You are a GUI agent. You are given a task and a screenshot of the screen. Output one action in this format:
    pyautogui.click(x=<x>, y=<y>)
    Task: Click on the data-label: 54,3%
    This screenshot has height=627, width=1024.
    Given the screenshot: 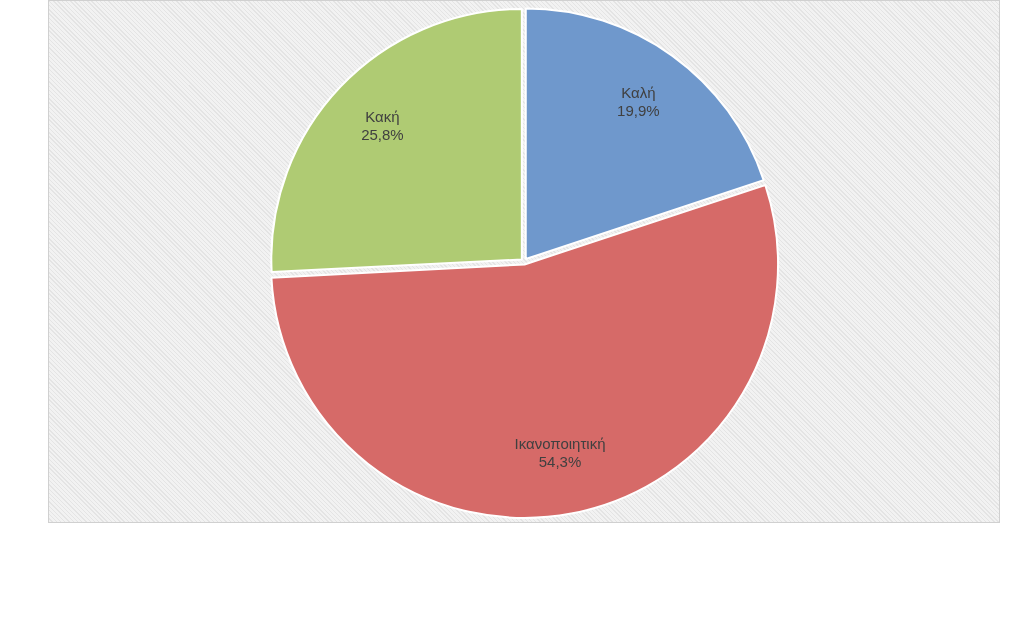 What is the action you would take?
    pyautogui.click(x=560, y=461)
    